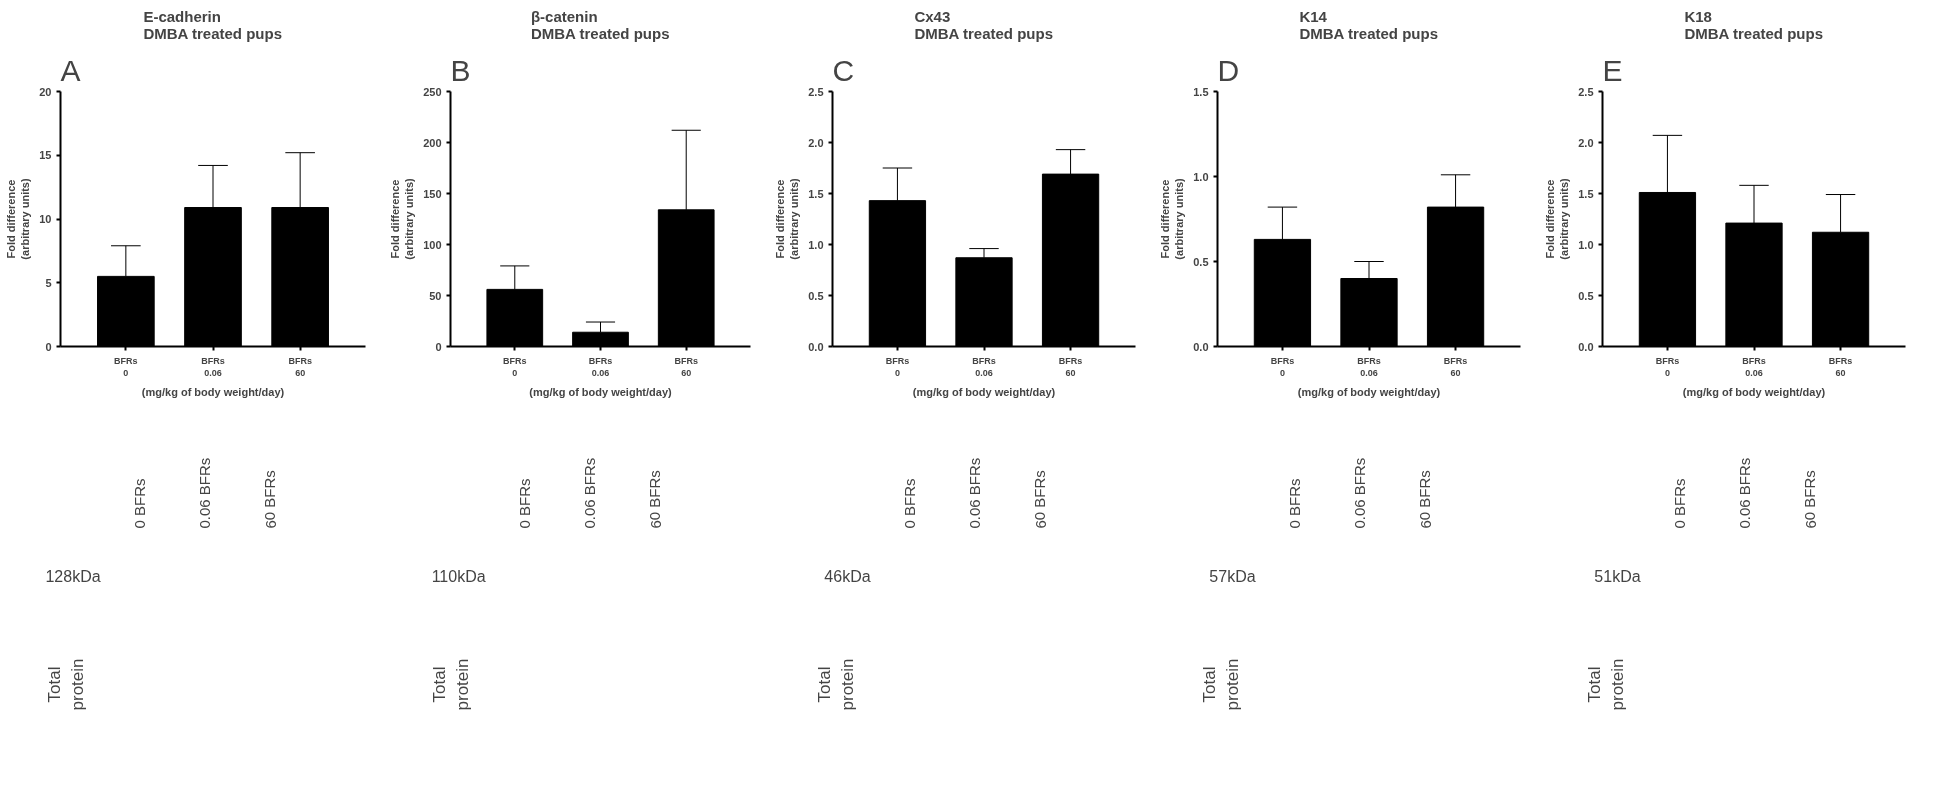  Describe the element at coordinates (984, 24) in the screenshot. I see `chart-title: Cx43 DMBA treated pups` at that location.